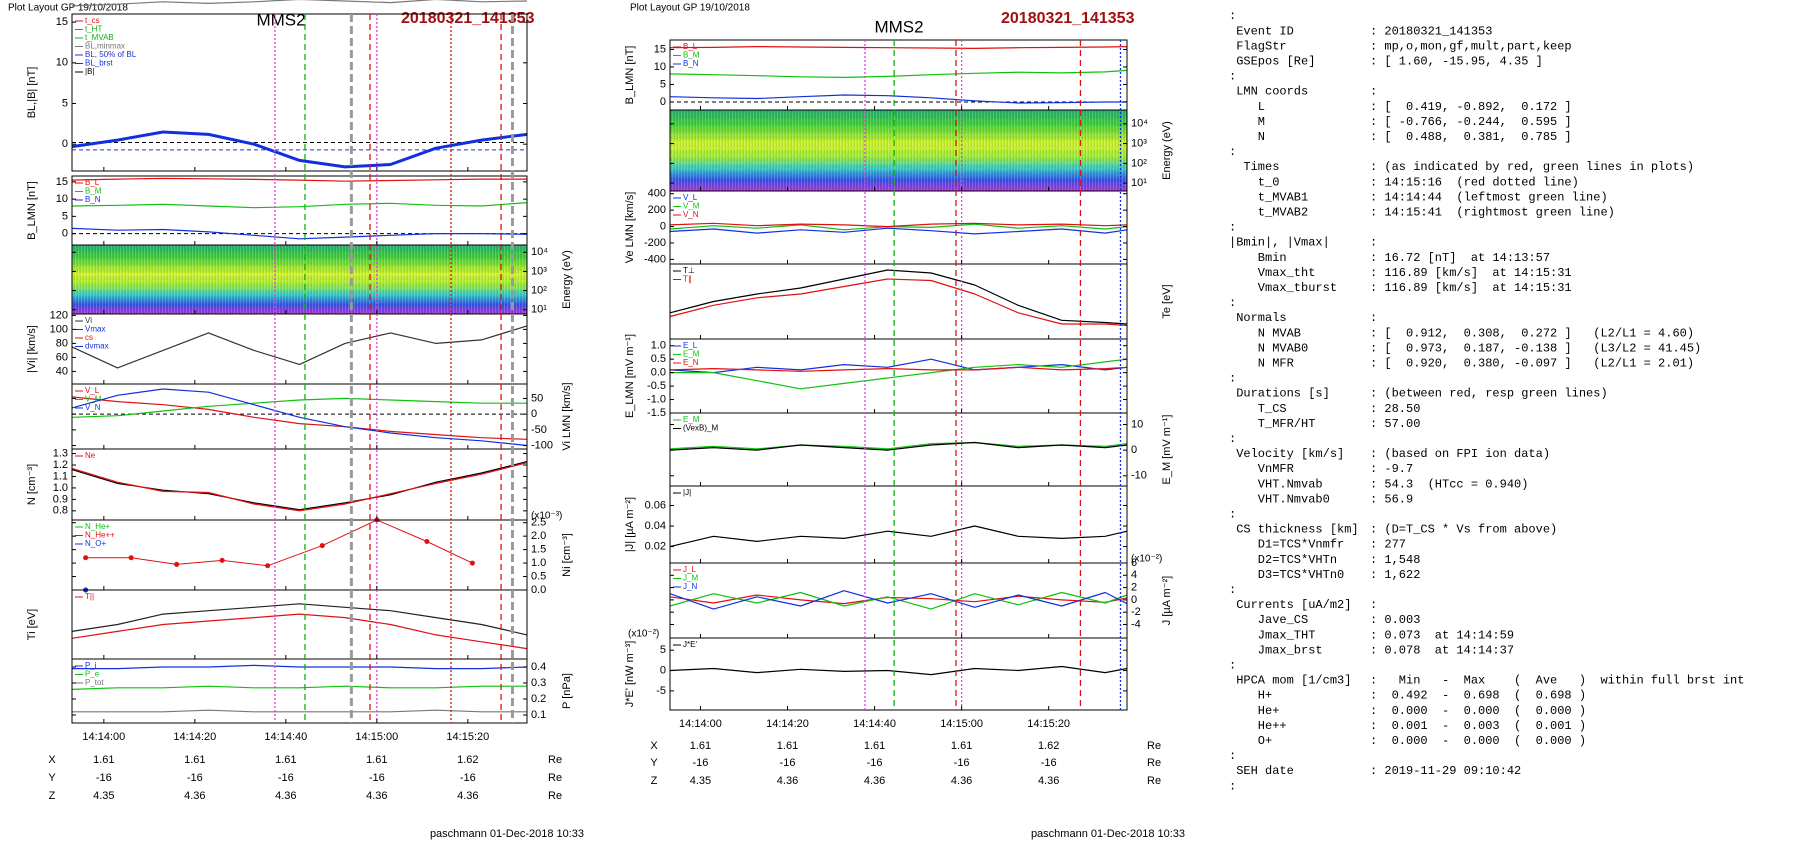 The width and height of the screenshot is (1804, 846). Describe the element at coordinates (62, 357) in the screenshot. I see `y-tick-label: 60` at that location.